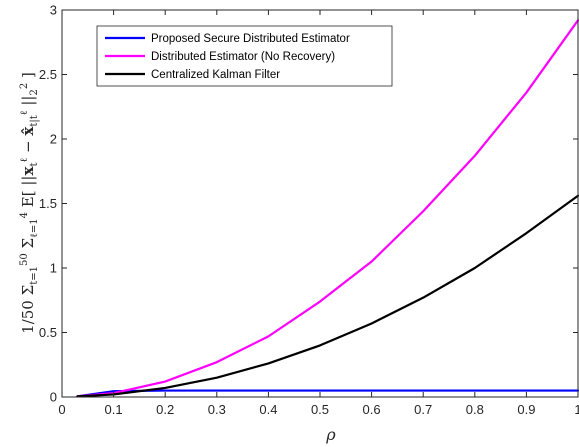  I want to click on y-tick-label: 2, so click(53, 139).